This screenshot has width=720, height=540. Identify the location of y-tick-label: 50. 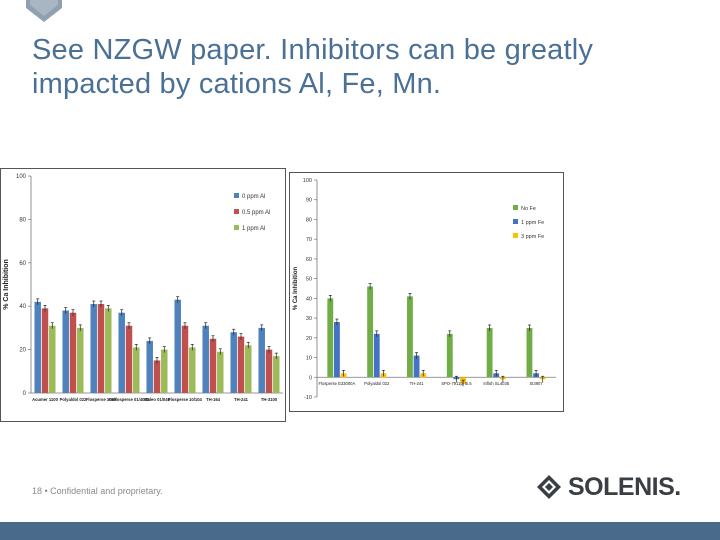
(309, 280).